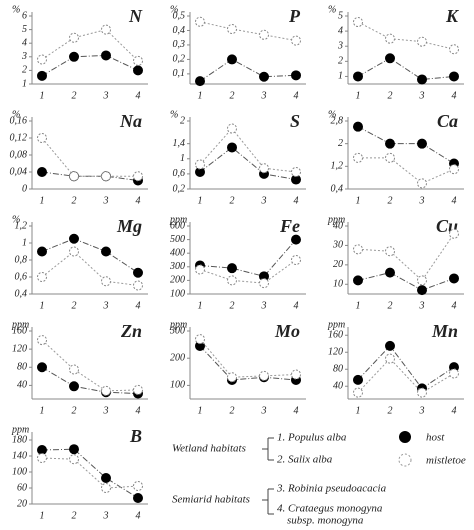 This screenshot has height=530, width=474. What do you see at coordinates (22, 503) in the screenshot?
I see `y-tick-label: 20` at bounding box center [22, 503].